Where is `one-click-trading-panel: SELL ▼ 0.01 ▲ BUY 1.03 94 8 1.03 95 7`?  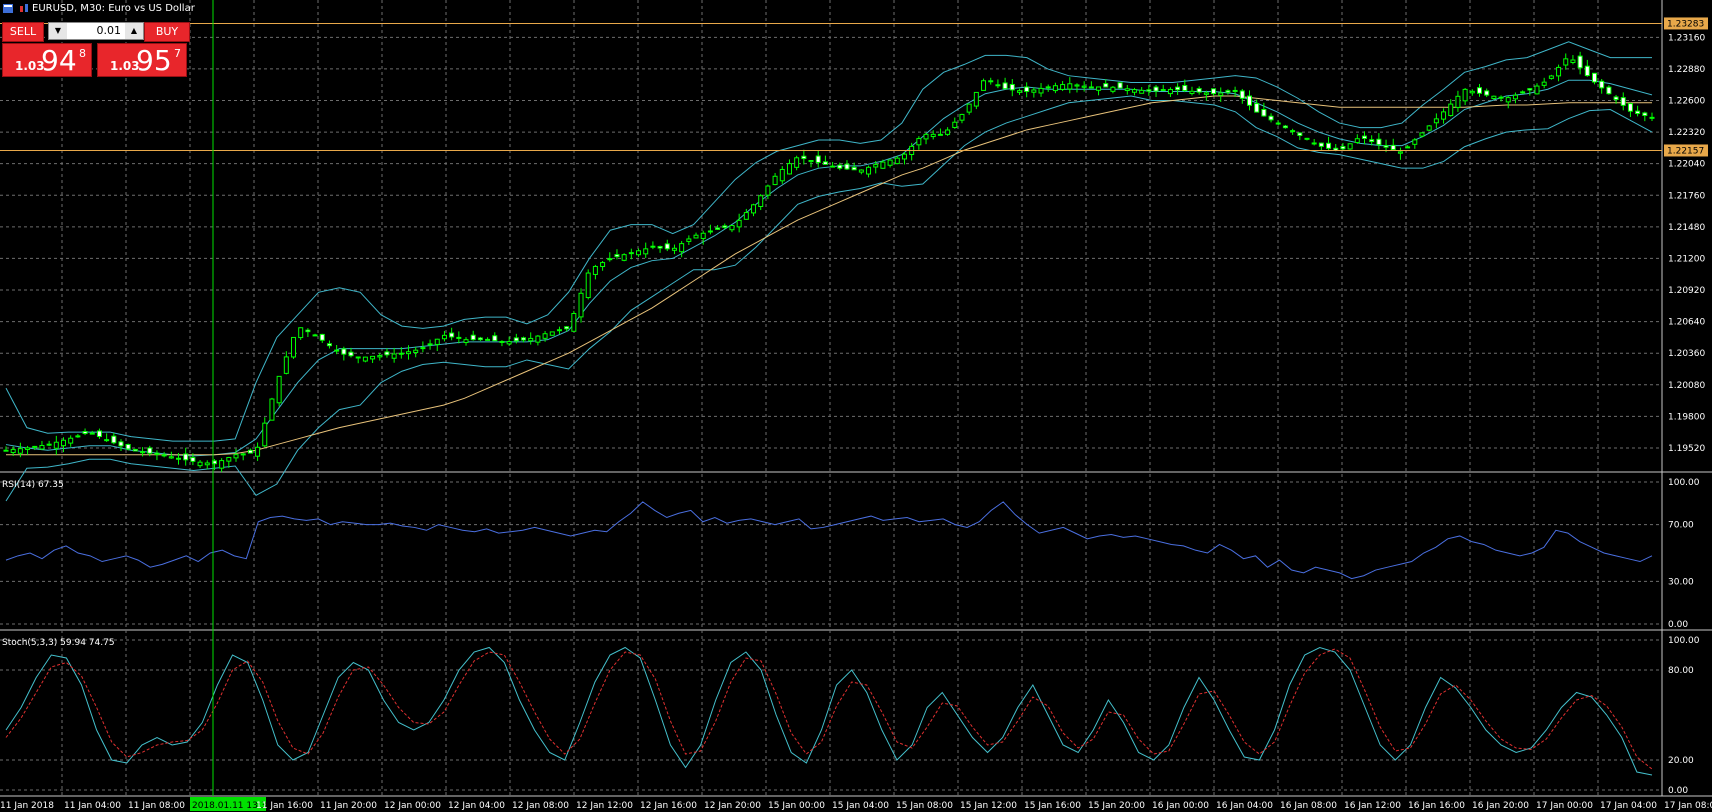 one-click-trading-panel: SELL ▼ 0.01 ▲ BUY 1.03 94 8 1.03 95 7 is located at coordinates (96, 50).